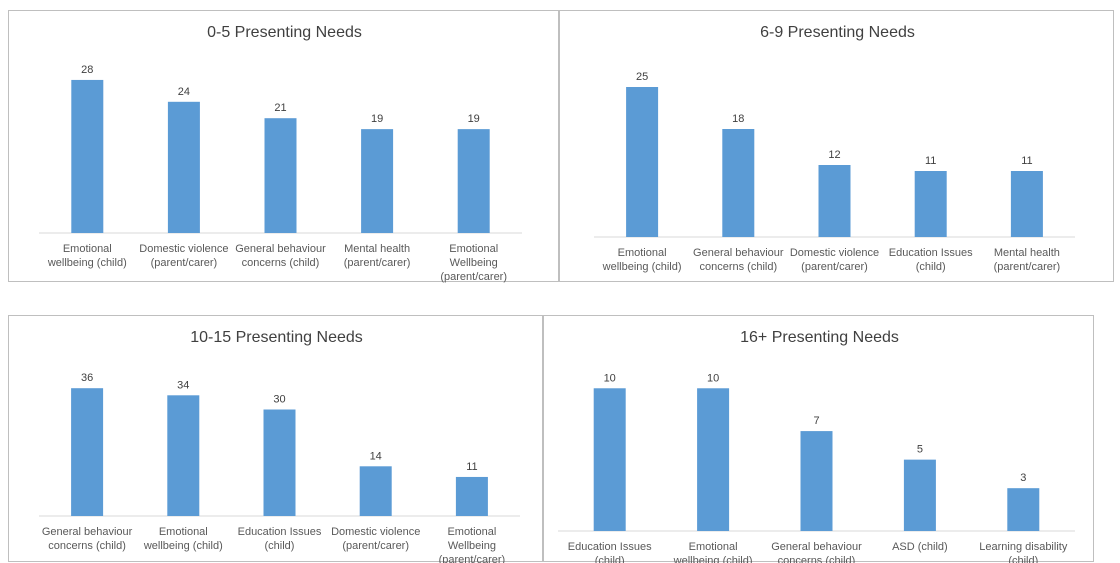 The width and height of the screenshot is (1120, 563). I want to click on data-label: 30, so click(279, 400).